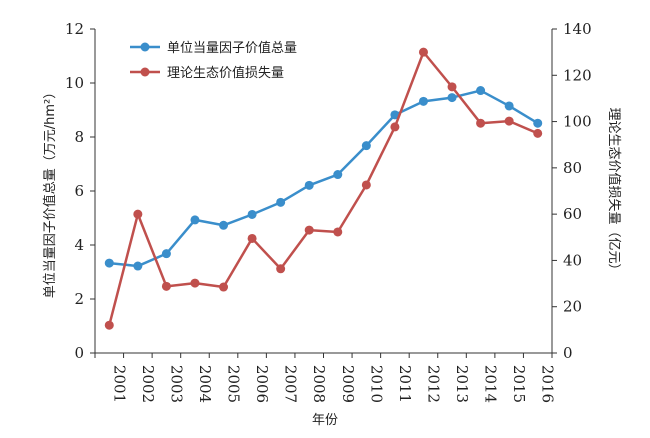 The image size is (650, 438). Describe the element at coordinates (348, 384) in the screenshot. I see `x-tick-label: 2009` at that location.